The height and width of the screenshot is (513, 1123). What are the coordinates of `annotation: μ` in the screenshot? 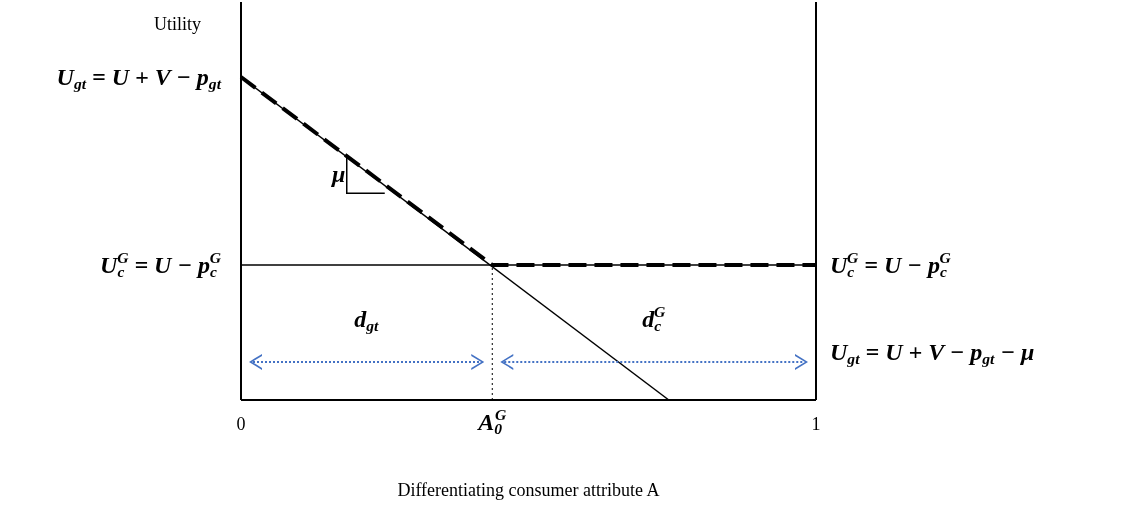 It's located at (338, 173).